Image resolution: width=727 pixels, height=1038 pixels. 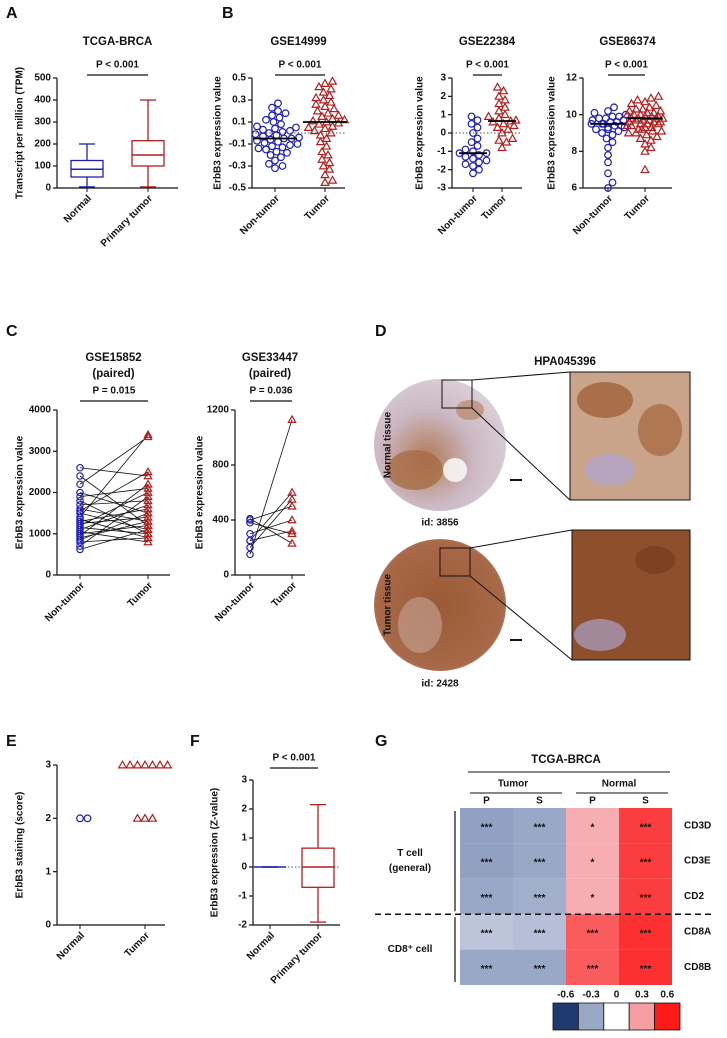 What do you see at coordinates (48, 765) in the screenshot?
I see `y-tick-label: 3` at bounding box center [48, 765].